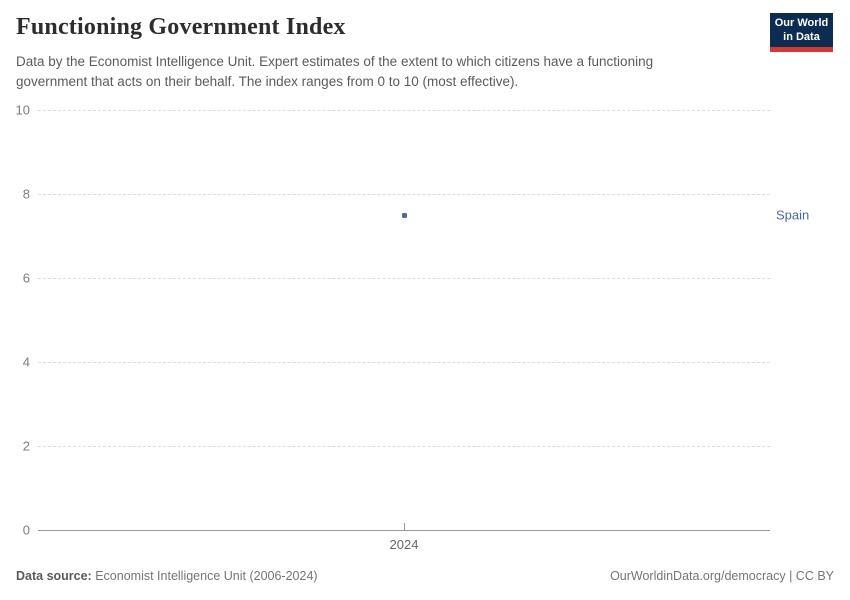  Describe the element at coordinates (206, 576) in the screenshot. I see `data-source-text: Economist Intelligence Unit (2006-2024)` at that location.